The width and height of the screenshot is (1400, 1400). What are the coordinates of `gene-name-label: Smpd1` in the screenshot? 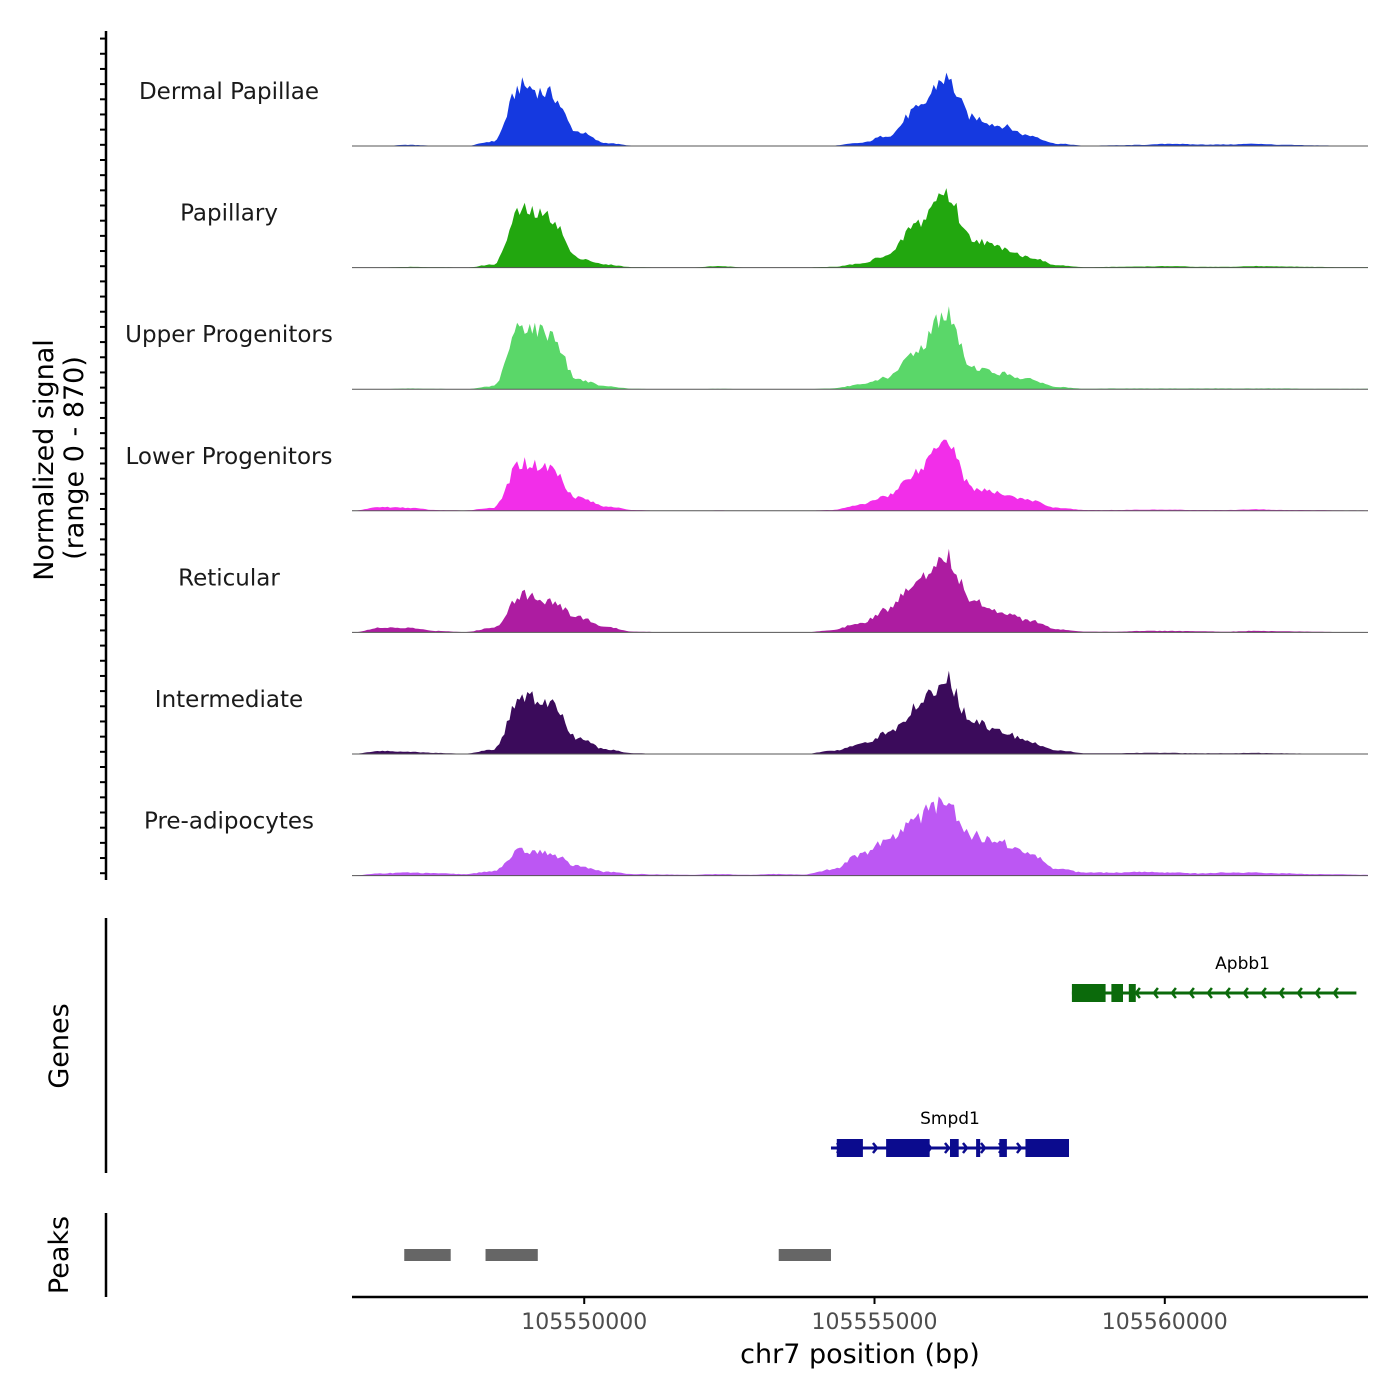 It's located at (950, 1119).